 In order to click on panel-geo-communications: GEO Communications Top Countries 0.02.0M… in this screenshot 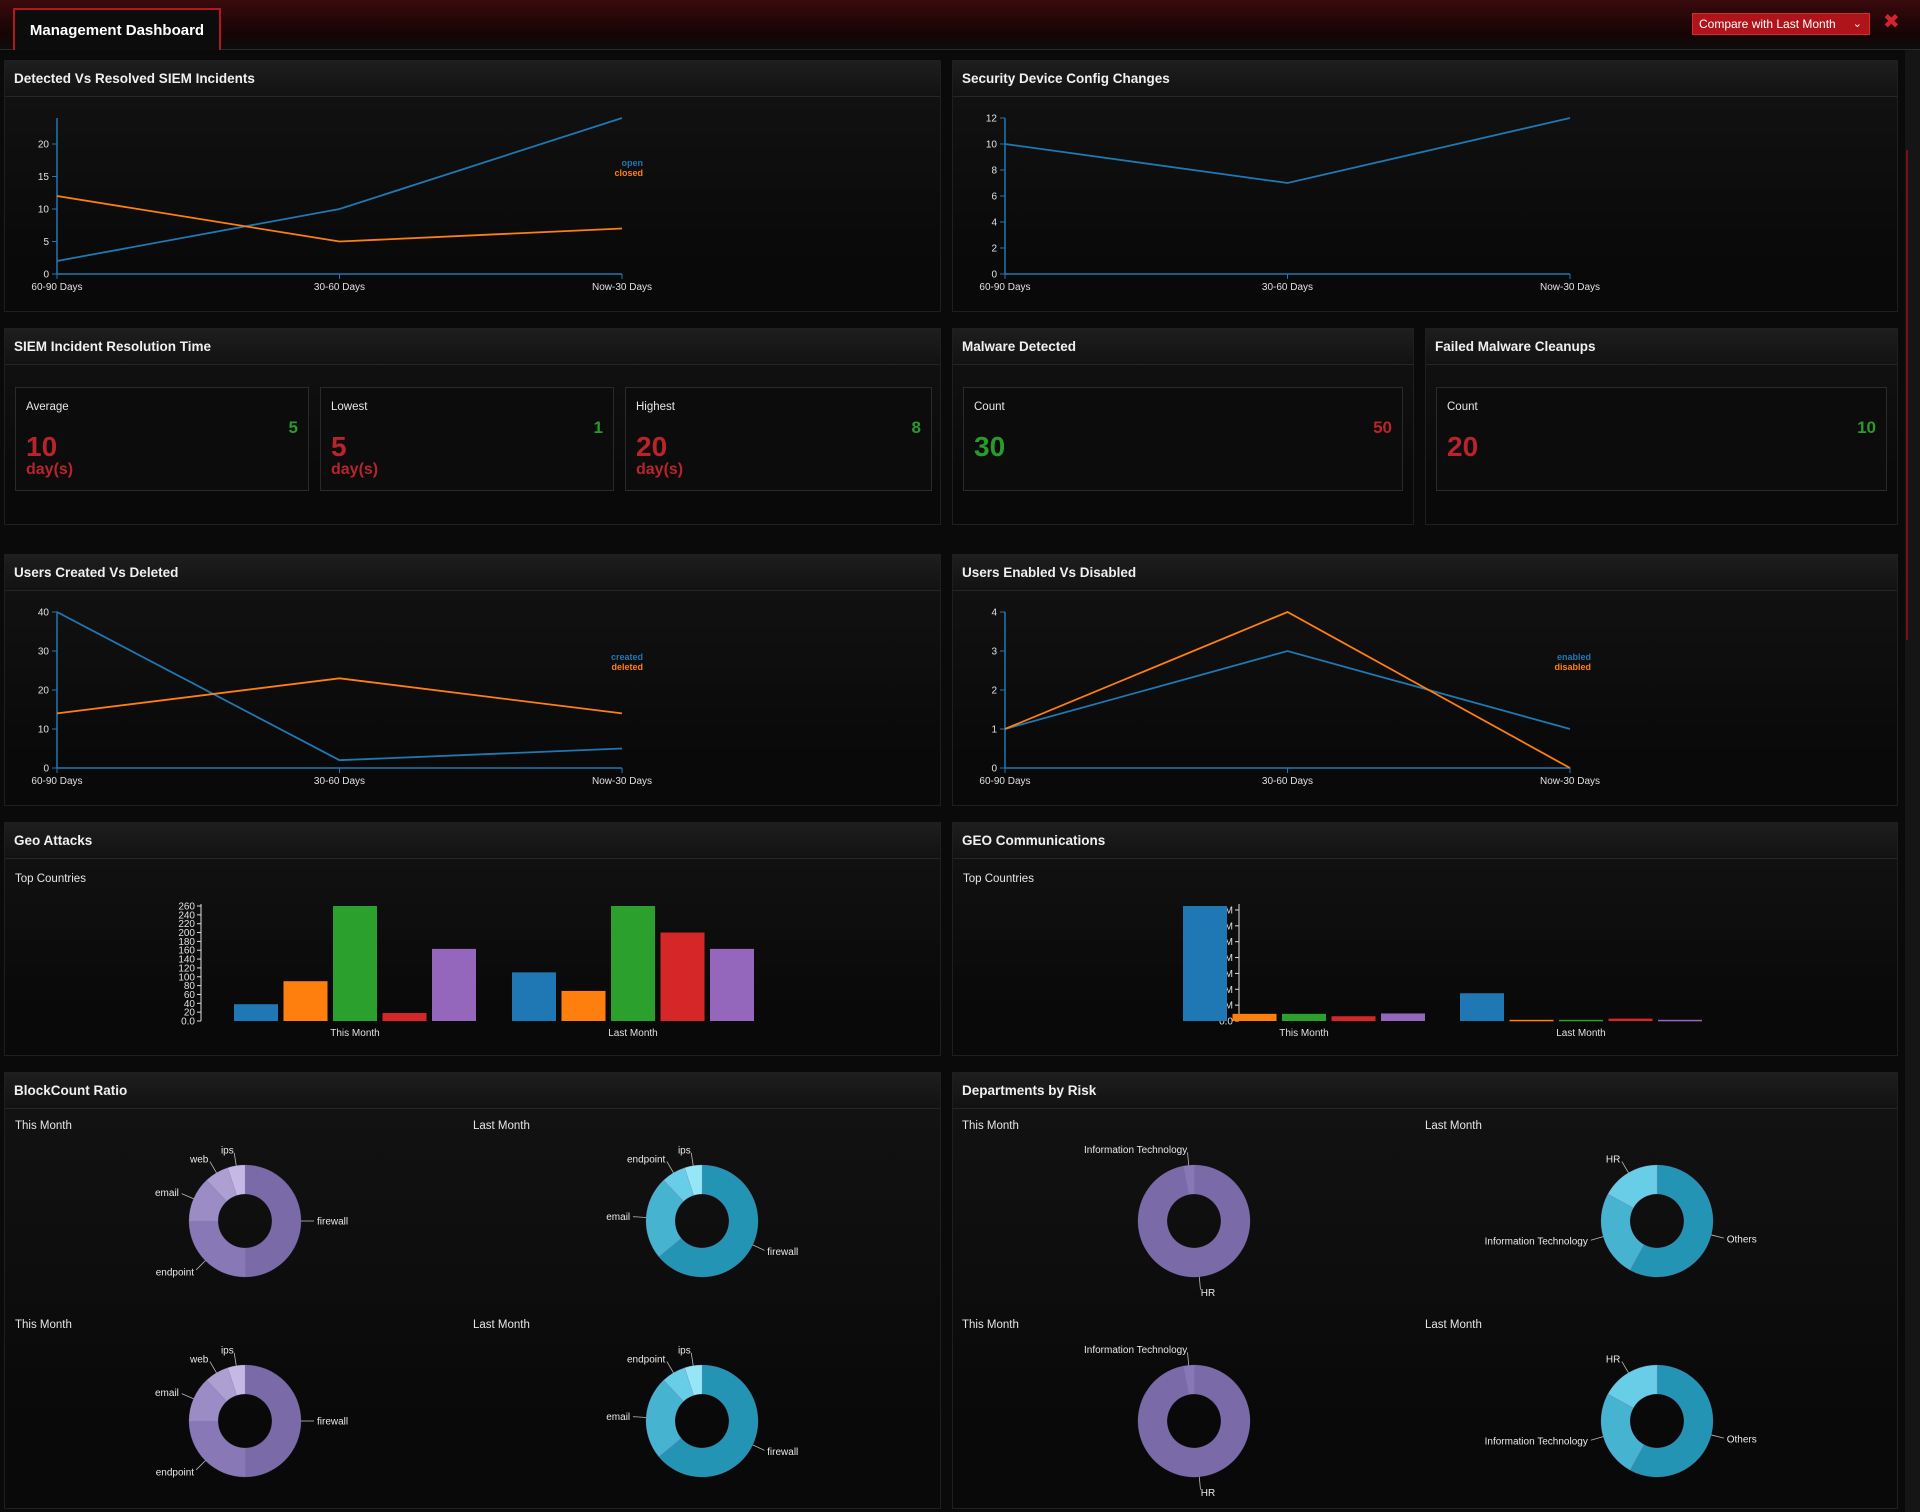, I will do `click(1425, 939)`.